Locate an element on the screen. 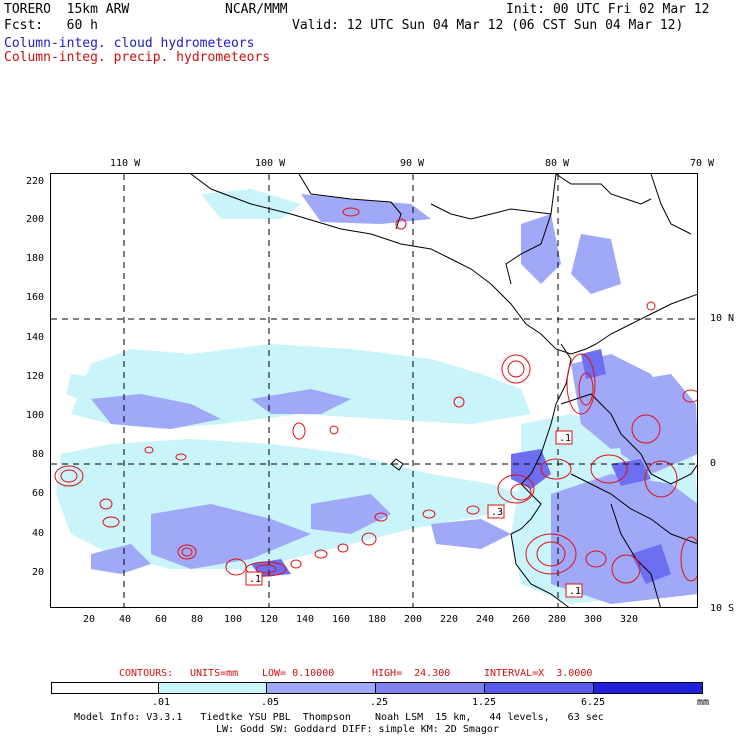  y-tick-label: 120 is located at coordinates (34, 376).